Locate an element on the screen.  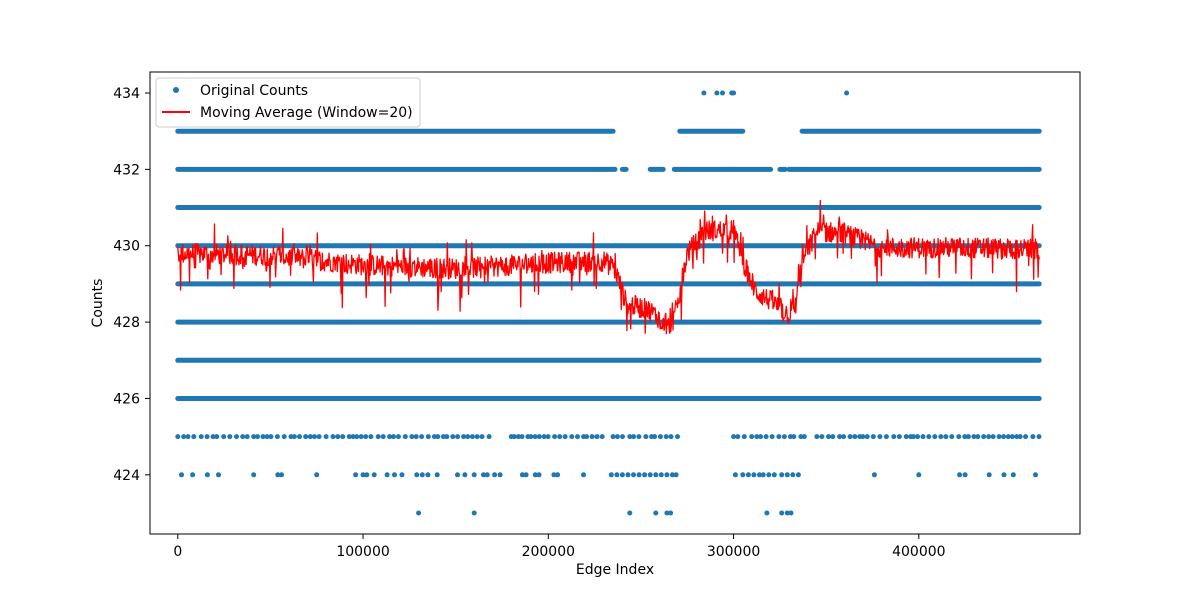
y-axis-label: Counts is located at coordinates (98, 303).